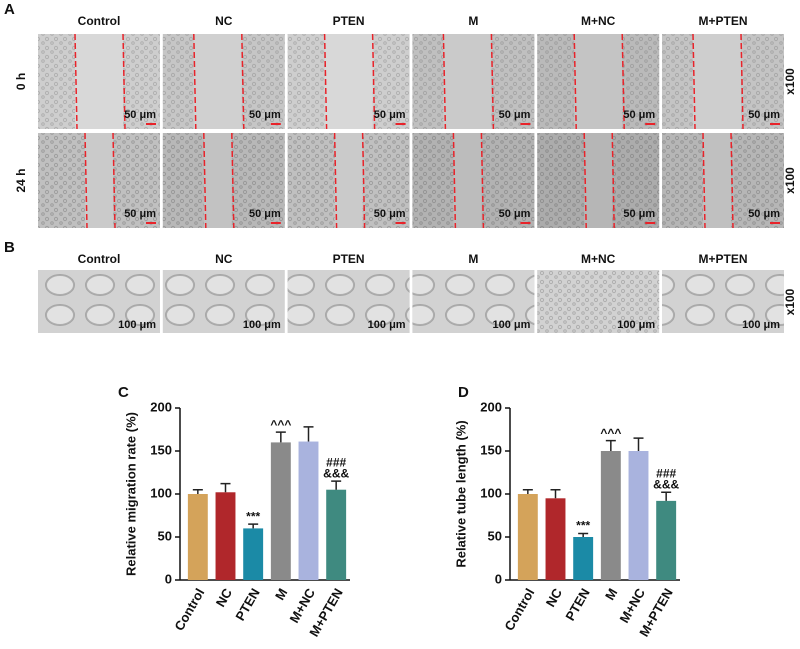 Image resolution: width=800 pixels, height=649 pixels. Describe the element at coordinates (21, 81) in the screenshot. I see `row-label: 0 h` at that location.